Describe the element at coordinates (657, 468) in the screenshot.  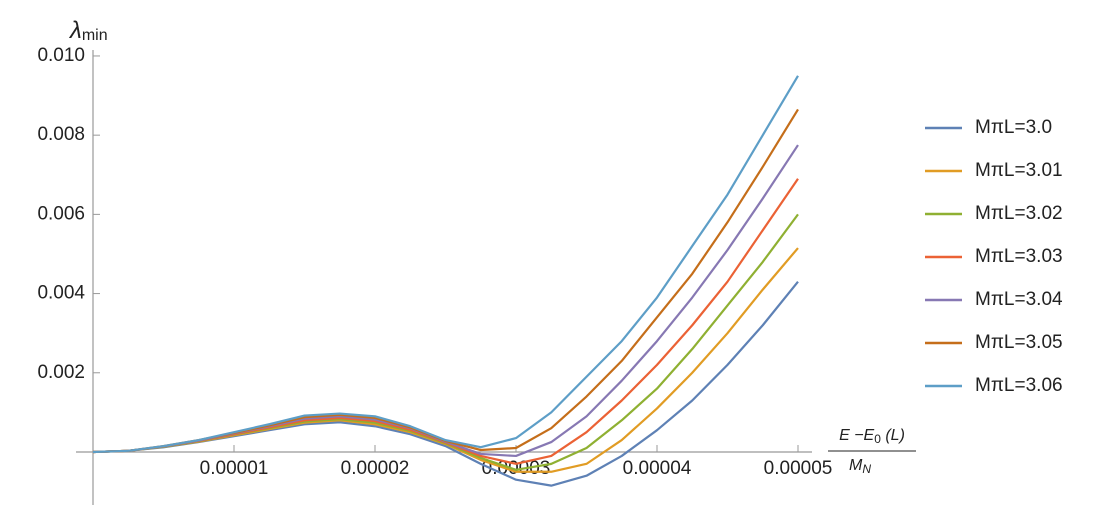
I see `x-tick-label: 0.00004` at that location.